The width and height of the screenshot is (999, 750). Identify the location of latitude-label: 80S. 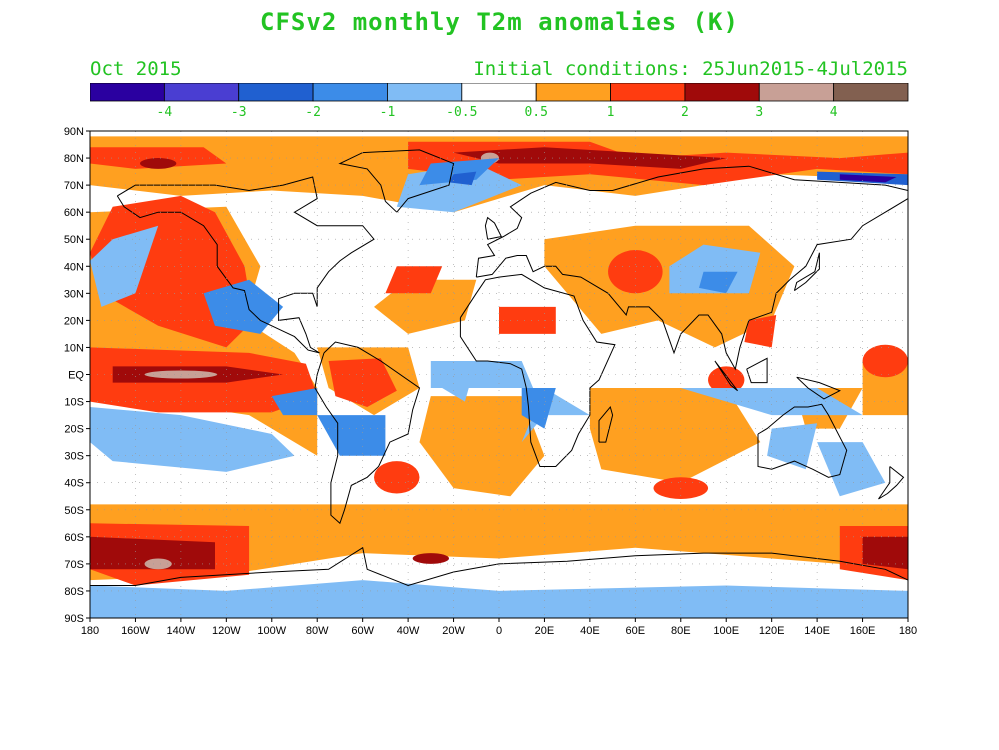
(74, 592).